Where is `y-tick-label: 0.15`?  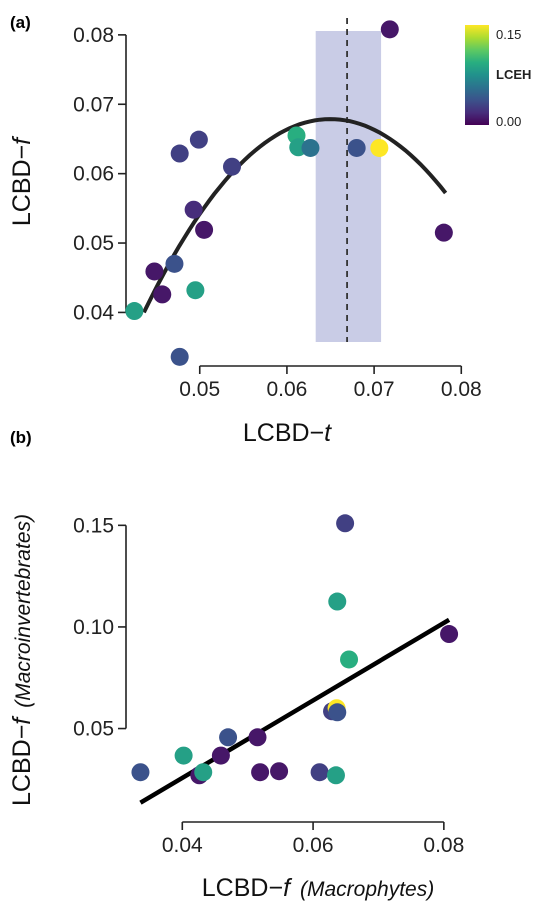 y-tick-label: 0.15 is located at coordinates (93, 525).